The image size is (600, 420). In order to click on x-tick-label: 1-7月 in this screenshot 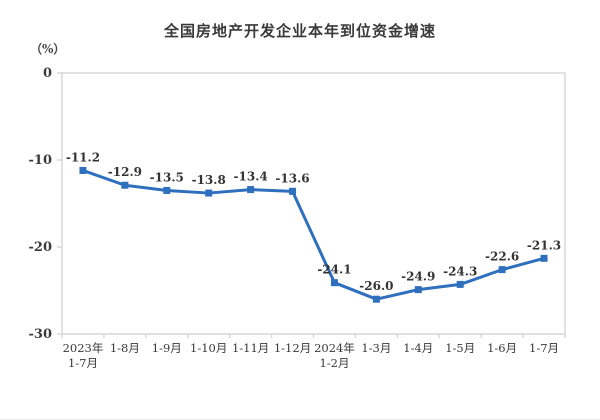, I will do `click(544, 348)`.